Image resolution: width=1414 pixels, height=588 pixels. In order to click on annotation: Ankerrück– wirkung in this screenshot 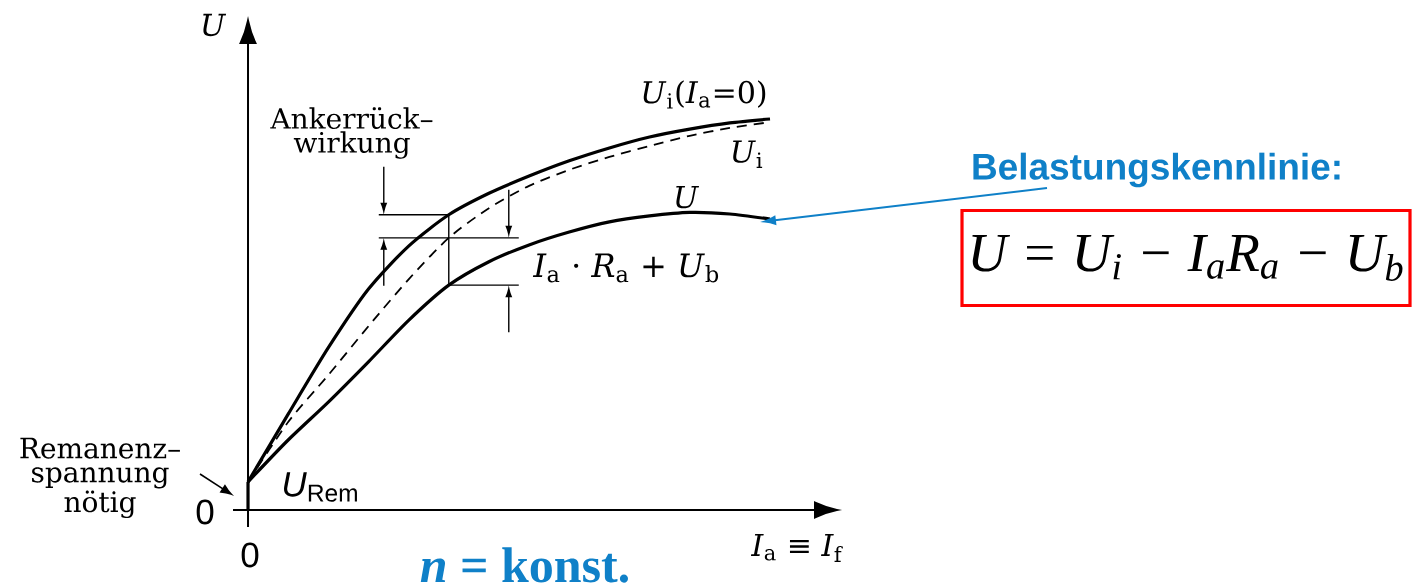, I will do `click(351, 133)`.